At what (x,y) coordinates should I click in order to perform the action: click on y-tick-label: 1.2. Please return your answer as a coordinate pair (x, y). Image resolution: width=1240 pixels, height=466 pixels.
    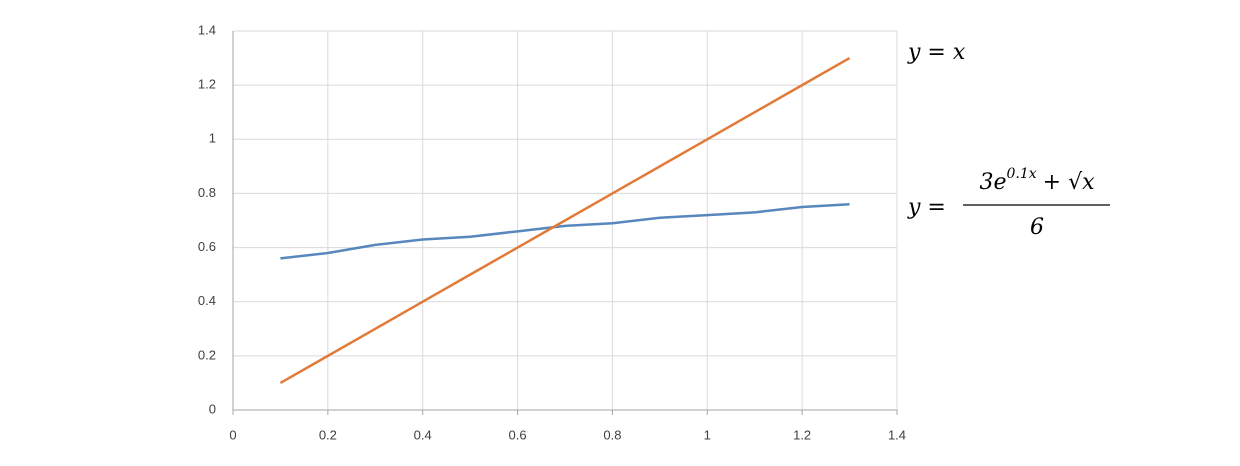
    Looking at the image, I should click on (207, 84).